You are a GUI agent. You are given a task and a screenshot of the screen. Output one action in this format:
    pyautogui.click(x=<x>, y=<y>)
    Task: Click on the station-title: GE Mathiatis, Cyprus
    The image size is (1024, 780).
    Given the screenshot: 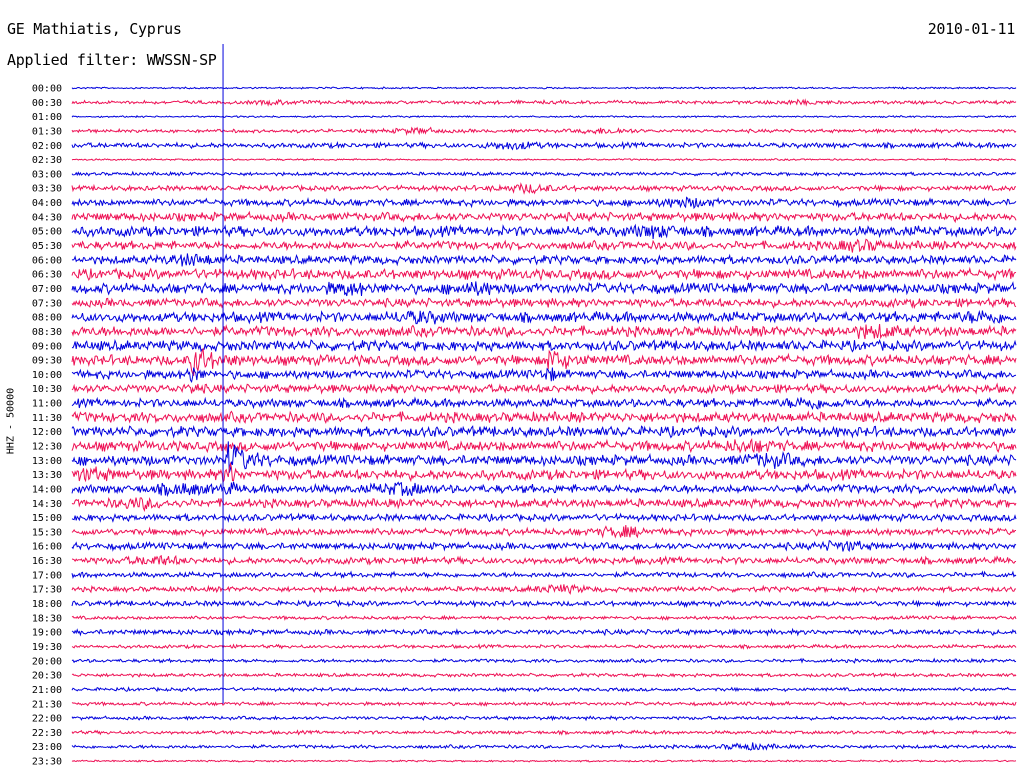 What is the action you would take?
    pyautogui.click(x=94, y=29)
    